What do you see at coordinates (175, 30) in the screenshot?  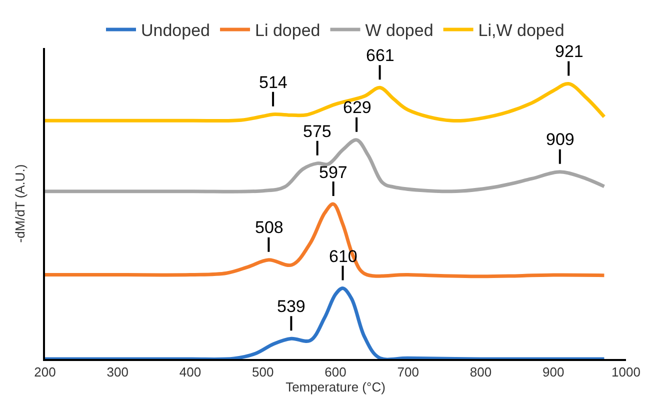 I see `legend-label: Undoped` at bounding box center [175, 30].